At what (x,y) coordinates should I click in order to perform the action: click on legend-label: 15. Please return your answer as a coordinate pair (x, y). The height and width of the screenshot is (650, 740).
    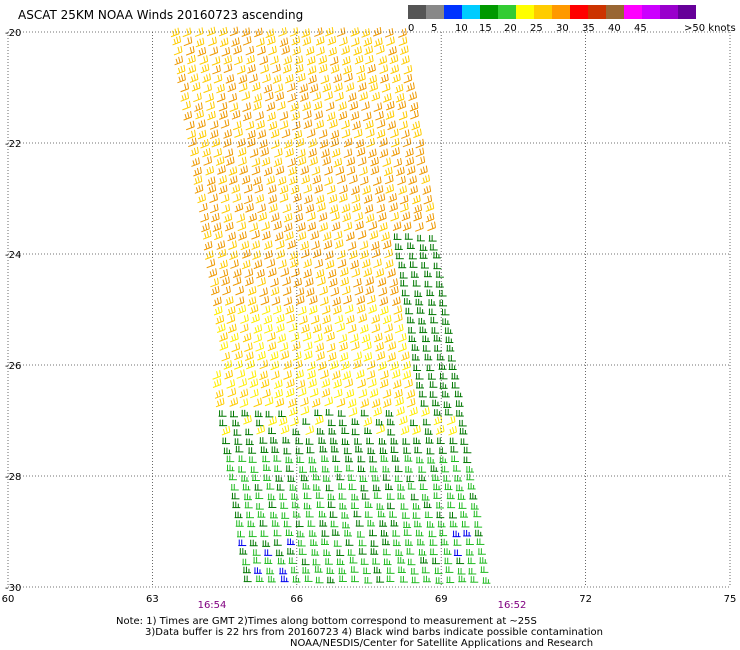
    Looking at the image, I should click on (485, 28).